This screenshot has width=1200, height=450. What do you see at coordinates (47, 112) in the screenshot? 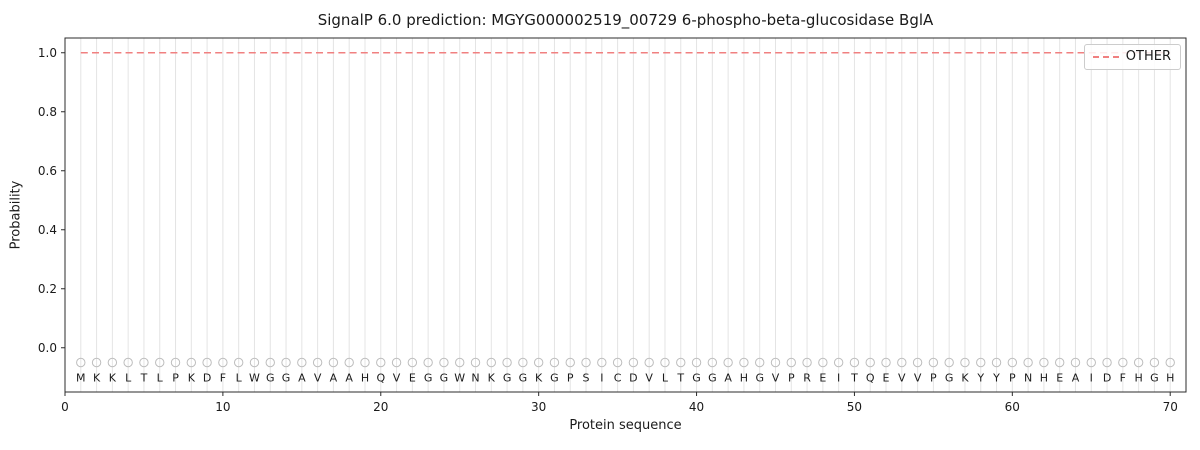
I see `y-tick-label: 0.8` at bounding box center [47, 112].